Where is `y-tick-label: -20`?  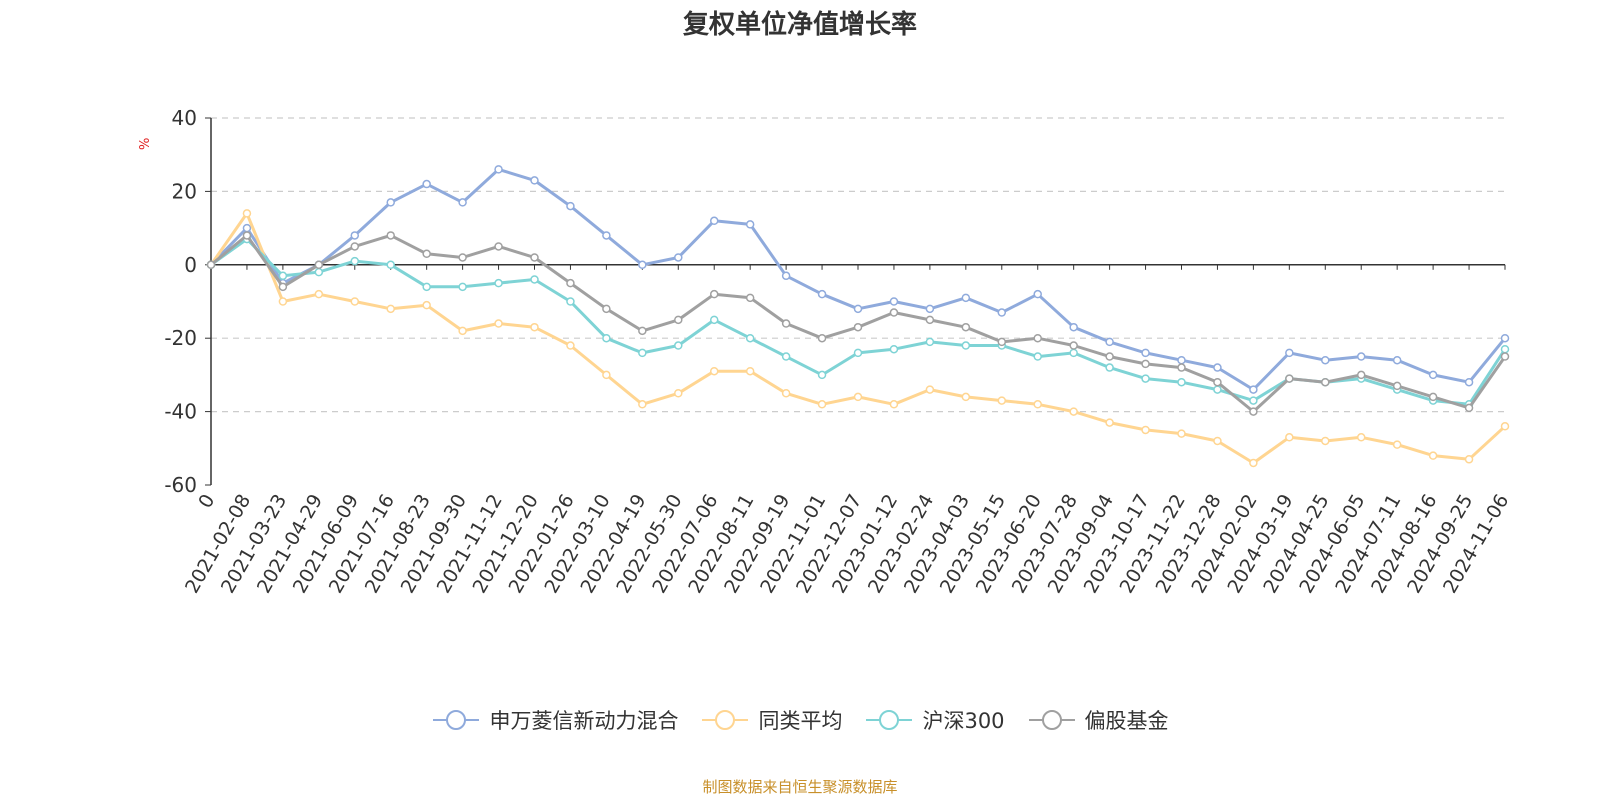
y-tick-label: -20 is located at coordinates (180, 338).